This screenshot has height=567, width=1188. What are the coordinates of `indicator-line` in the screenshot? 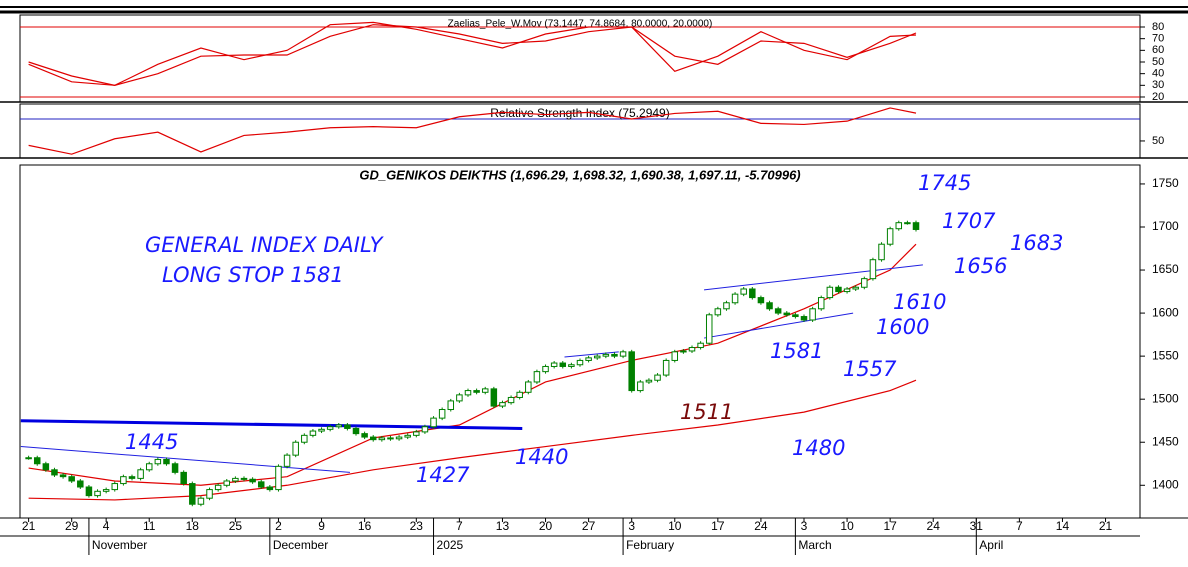 It's located at (472, 55).